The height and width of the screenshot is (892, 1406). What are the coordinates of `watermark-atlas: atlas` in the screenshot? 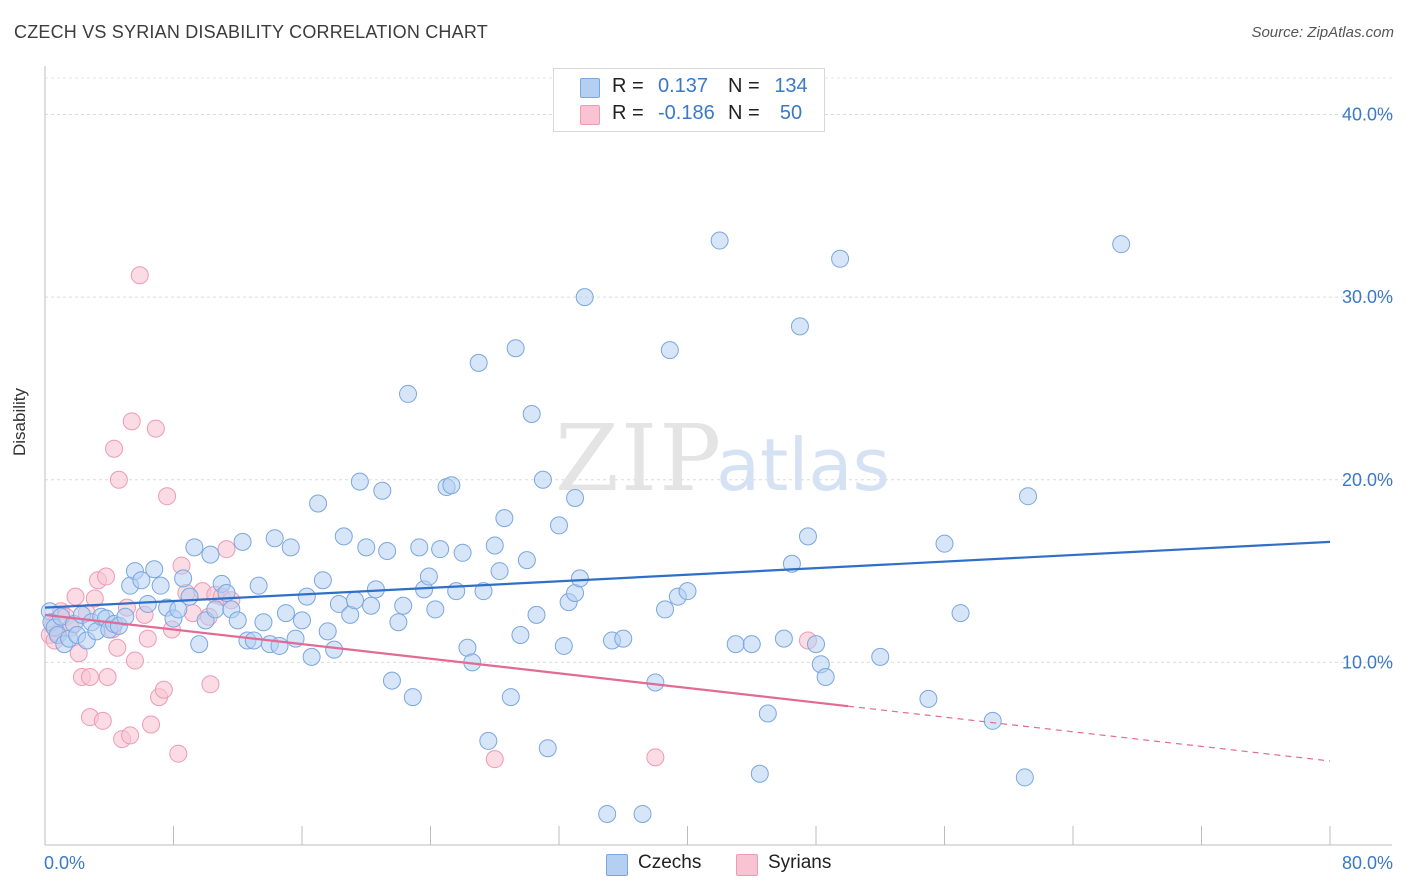 It's located at (803, 465).